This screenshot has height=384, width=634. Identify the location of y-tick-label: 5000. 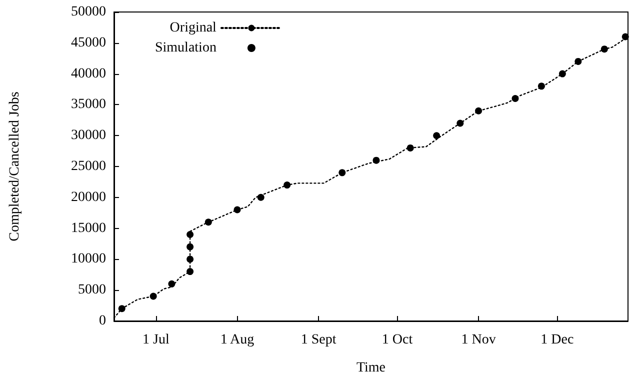
(92, 290).